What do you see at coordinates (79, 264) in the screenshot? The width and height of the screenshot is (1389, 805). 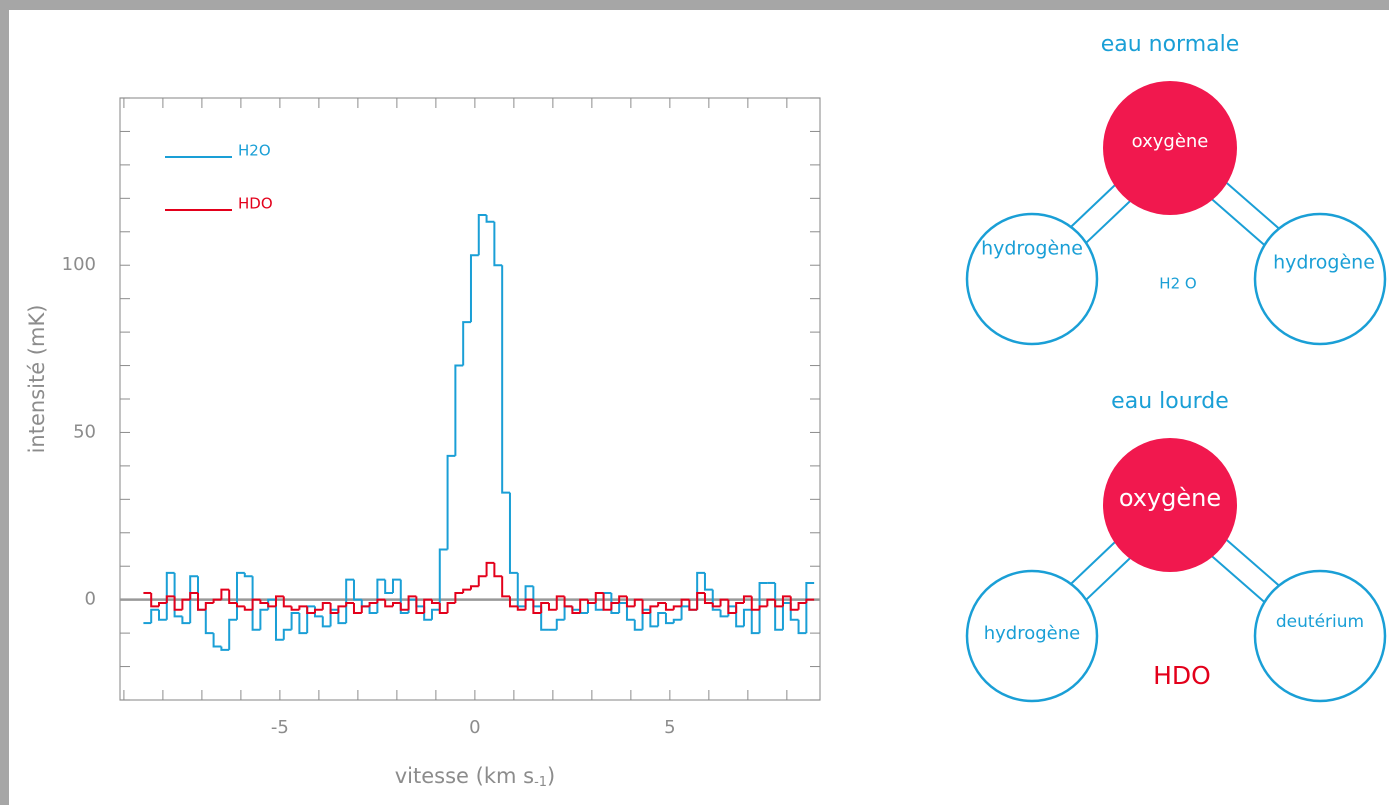 I see `y-tick-label: 100` at bounding box center [79, 264].